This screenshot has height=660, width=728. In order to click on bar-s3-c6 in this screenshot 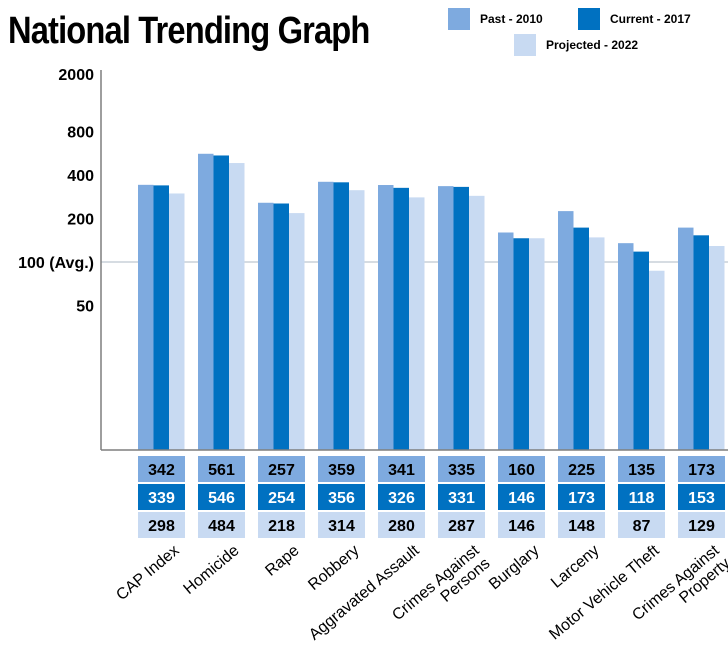, I will do `click(477, 322)`.